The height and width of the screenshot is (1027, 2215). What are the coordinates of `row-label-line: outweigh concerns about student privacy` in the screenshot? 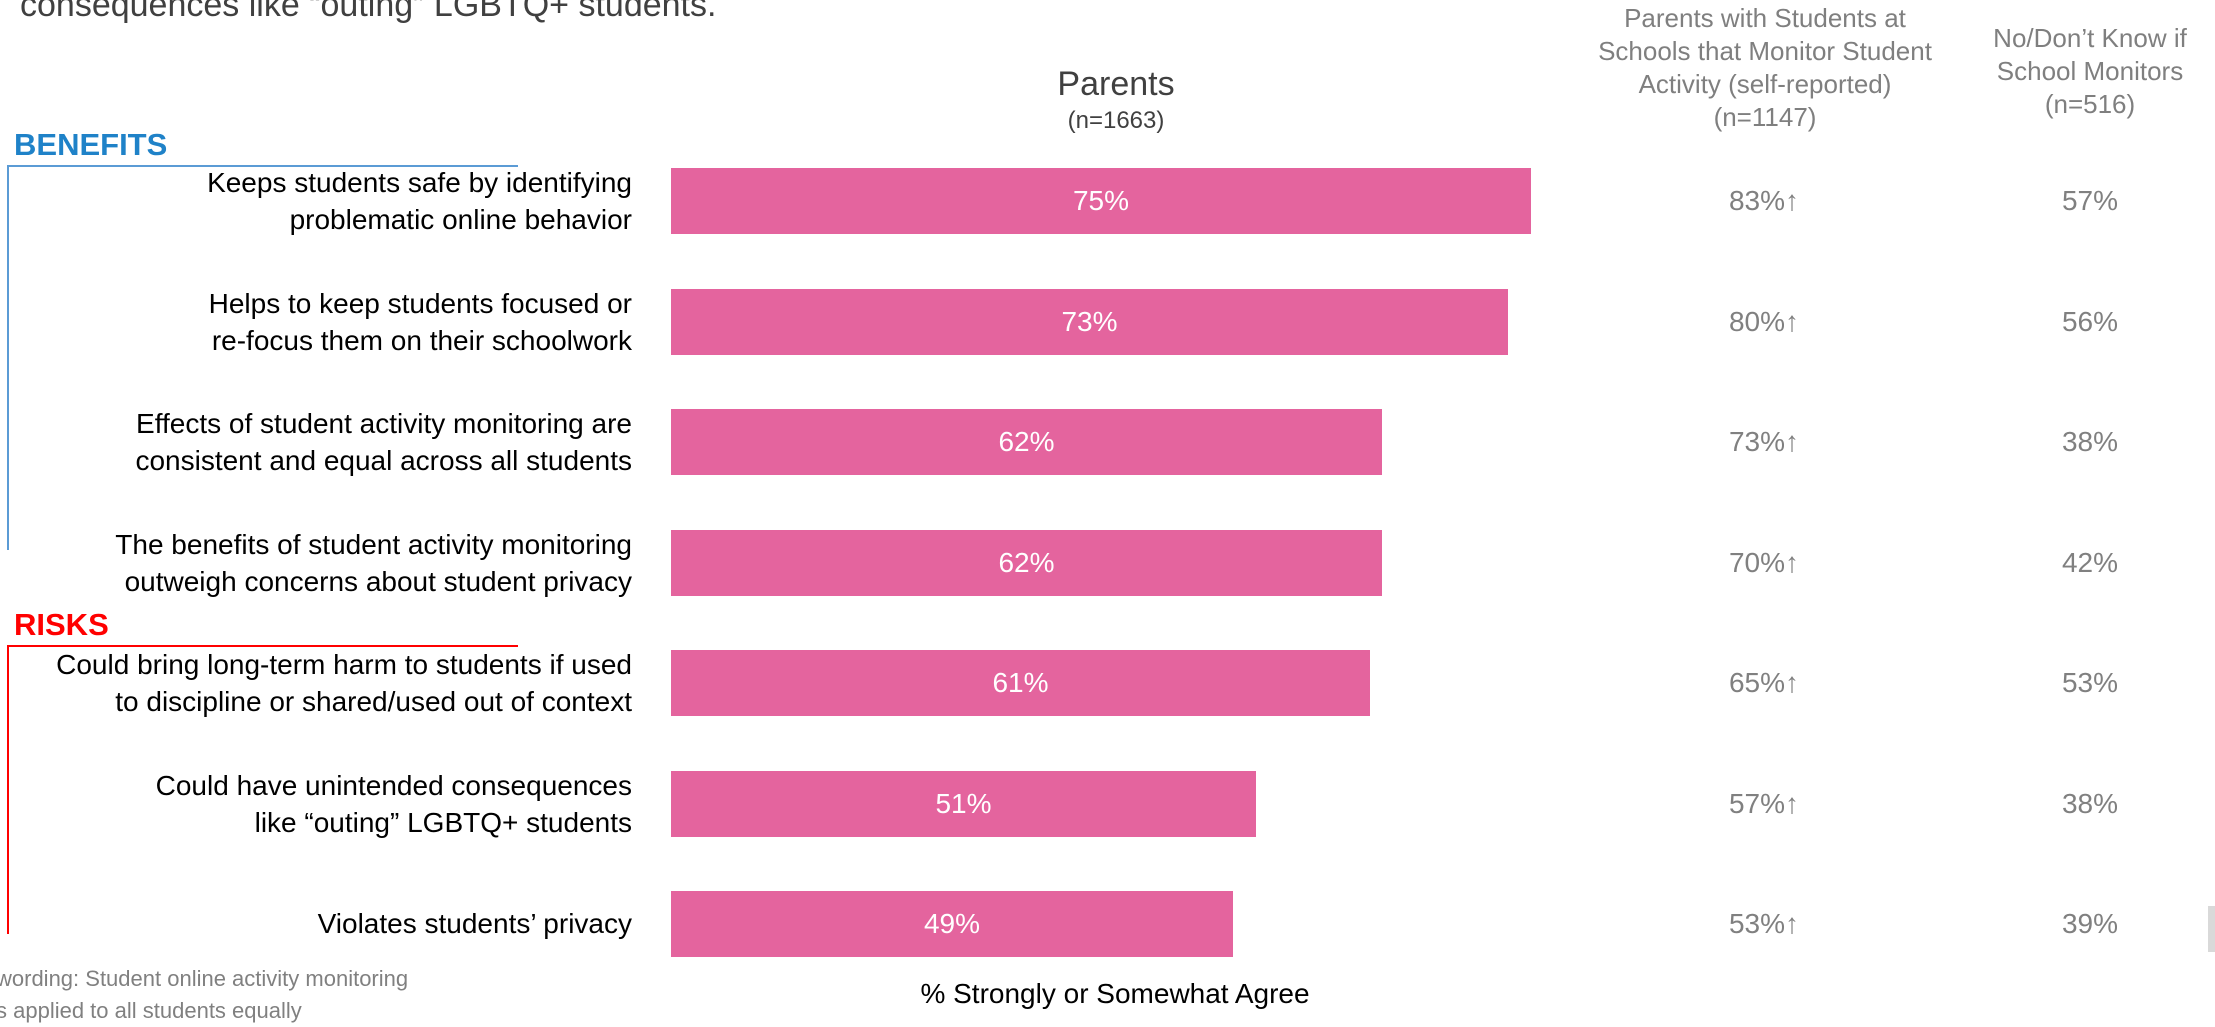 It's located at (378, 581).